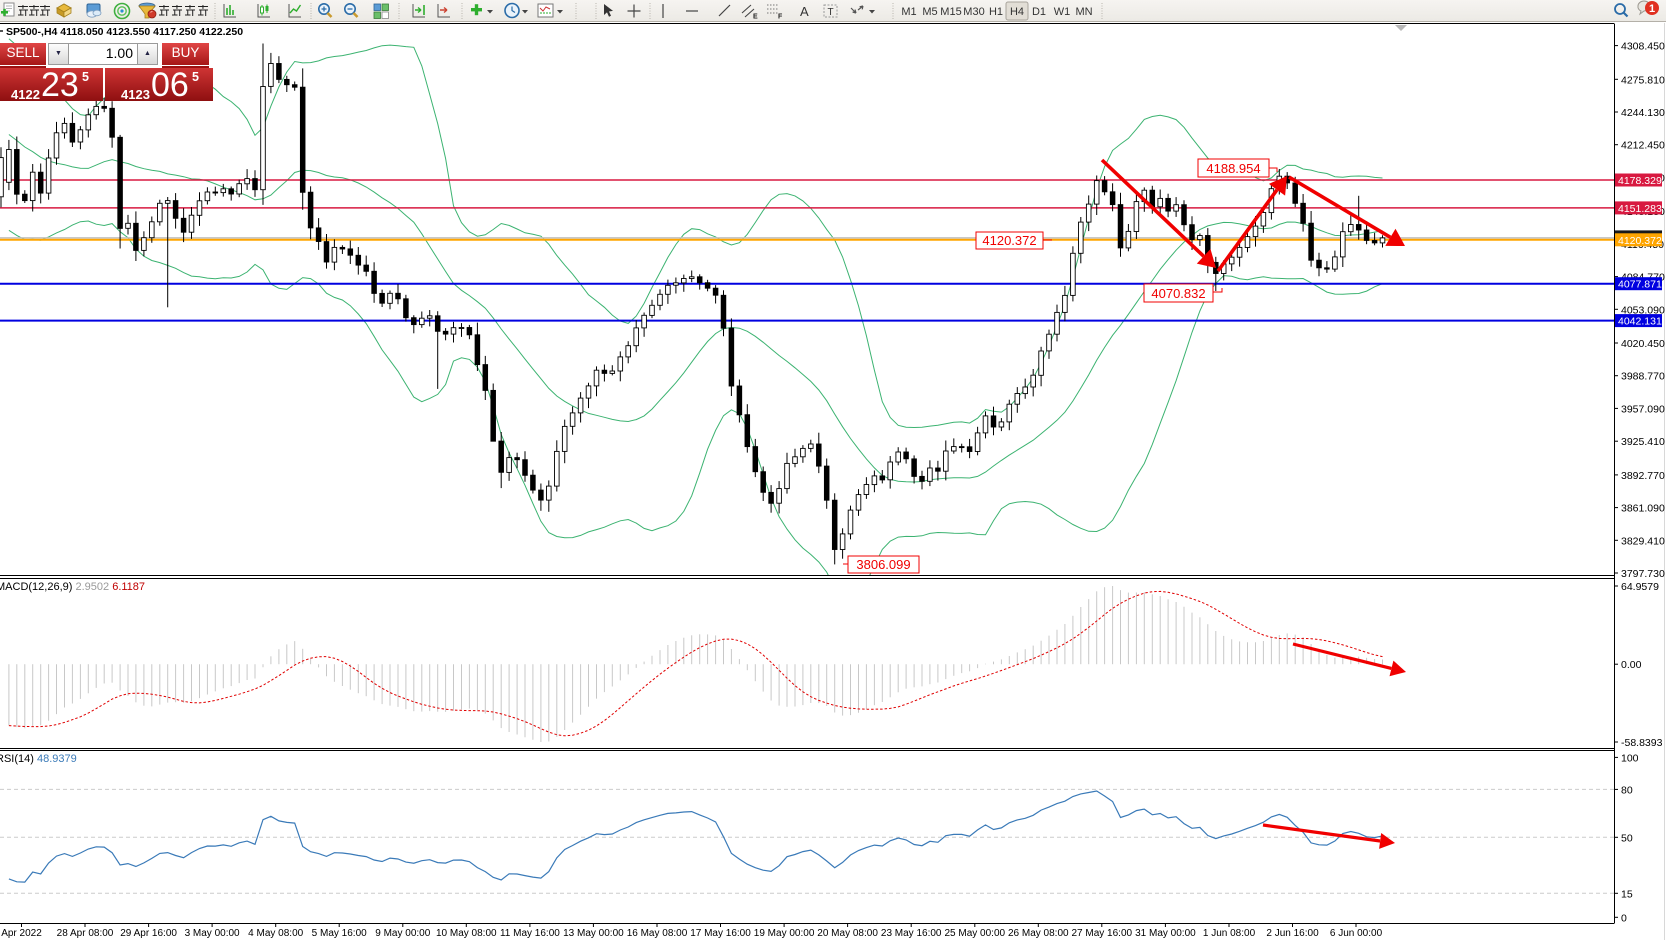 The height and width of the screenshot is (940, 1666). What do you see at coordinates (212, 933) in the screenshot?
I see `svg-text: 3 May 00:00` at bounding box center [212, 933].